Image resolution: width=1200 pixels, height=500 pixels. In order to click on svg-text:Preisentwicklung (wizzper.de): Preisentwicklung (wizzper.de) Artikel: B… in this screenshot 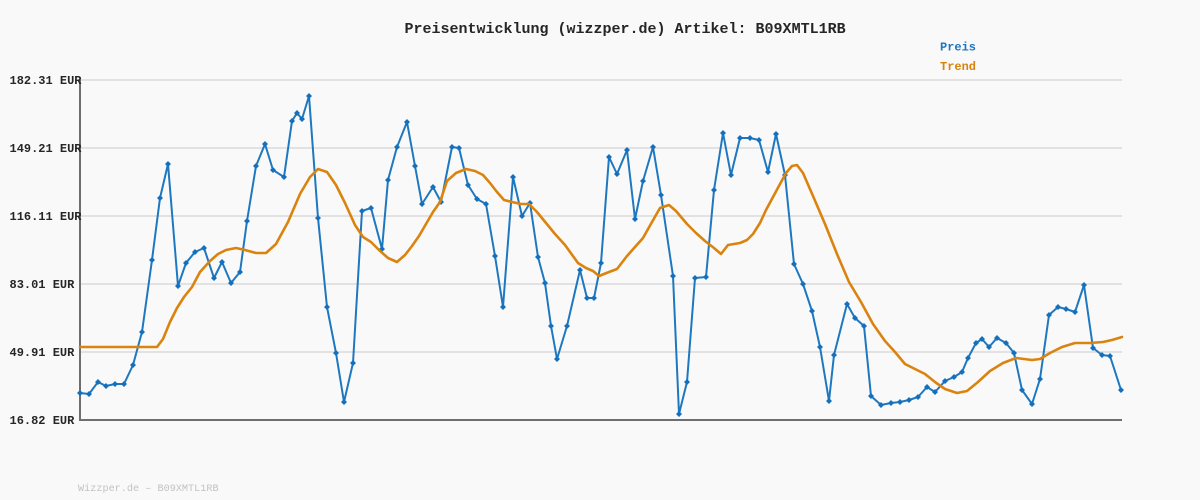, I will do `click(625, 29)`.